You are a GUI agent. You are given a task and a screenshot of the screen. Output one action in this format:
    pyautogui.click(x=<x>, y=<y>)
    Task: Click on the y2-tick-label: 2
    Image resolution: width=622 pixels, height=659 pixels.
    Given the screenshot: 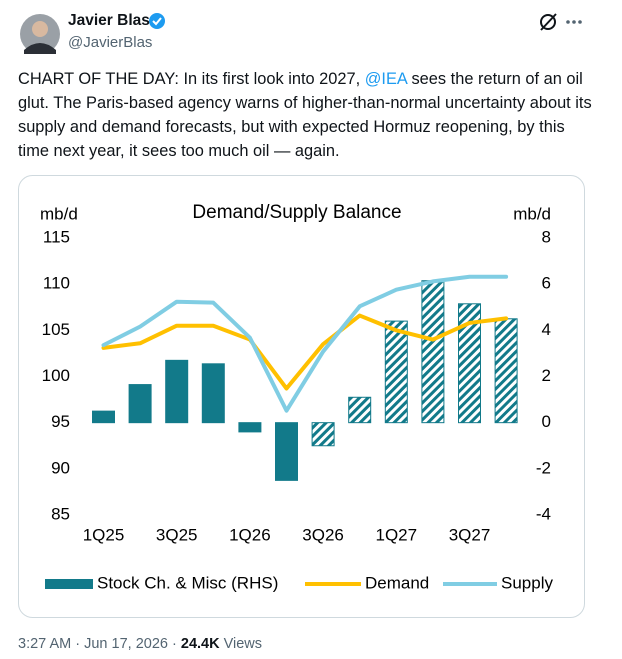 What is the action you would take?
    pyautogui.click(x=546, y=375)
    